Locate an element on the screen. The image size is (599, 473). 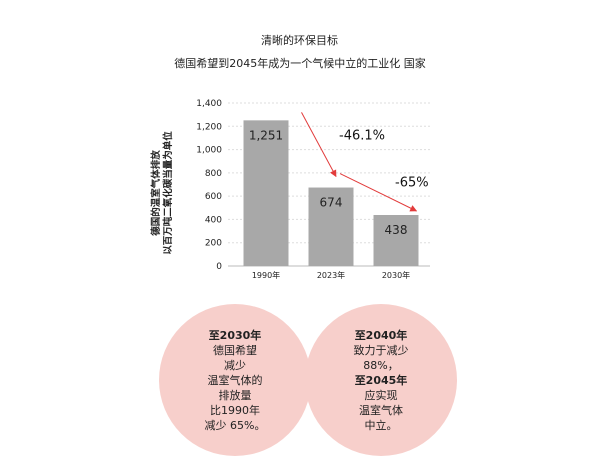
circle-right-line: 至2045年 is located at coordinates (381, 380).